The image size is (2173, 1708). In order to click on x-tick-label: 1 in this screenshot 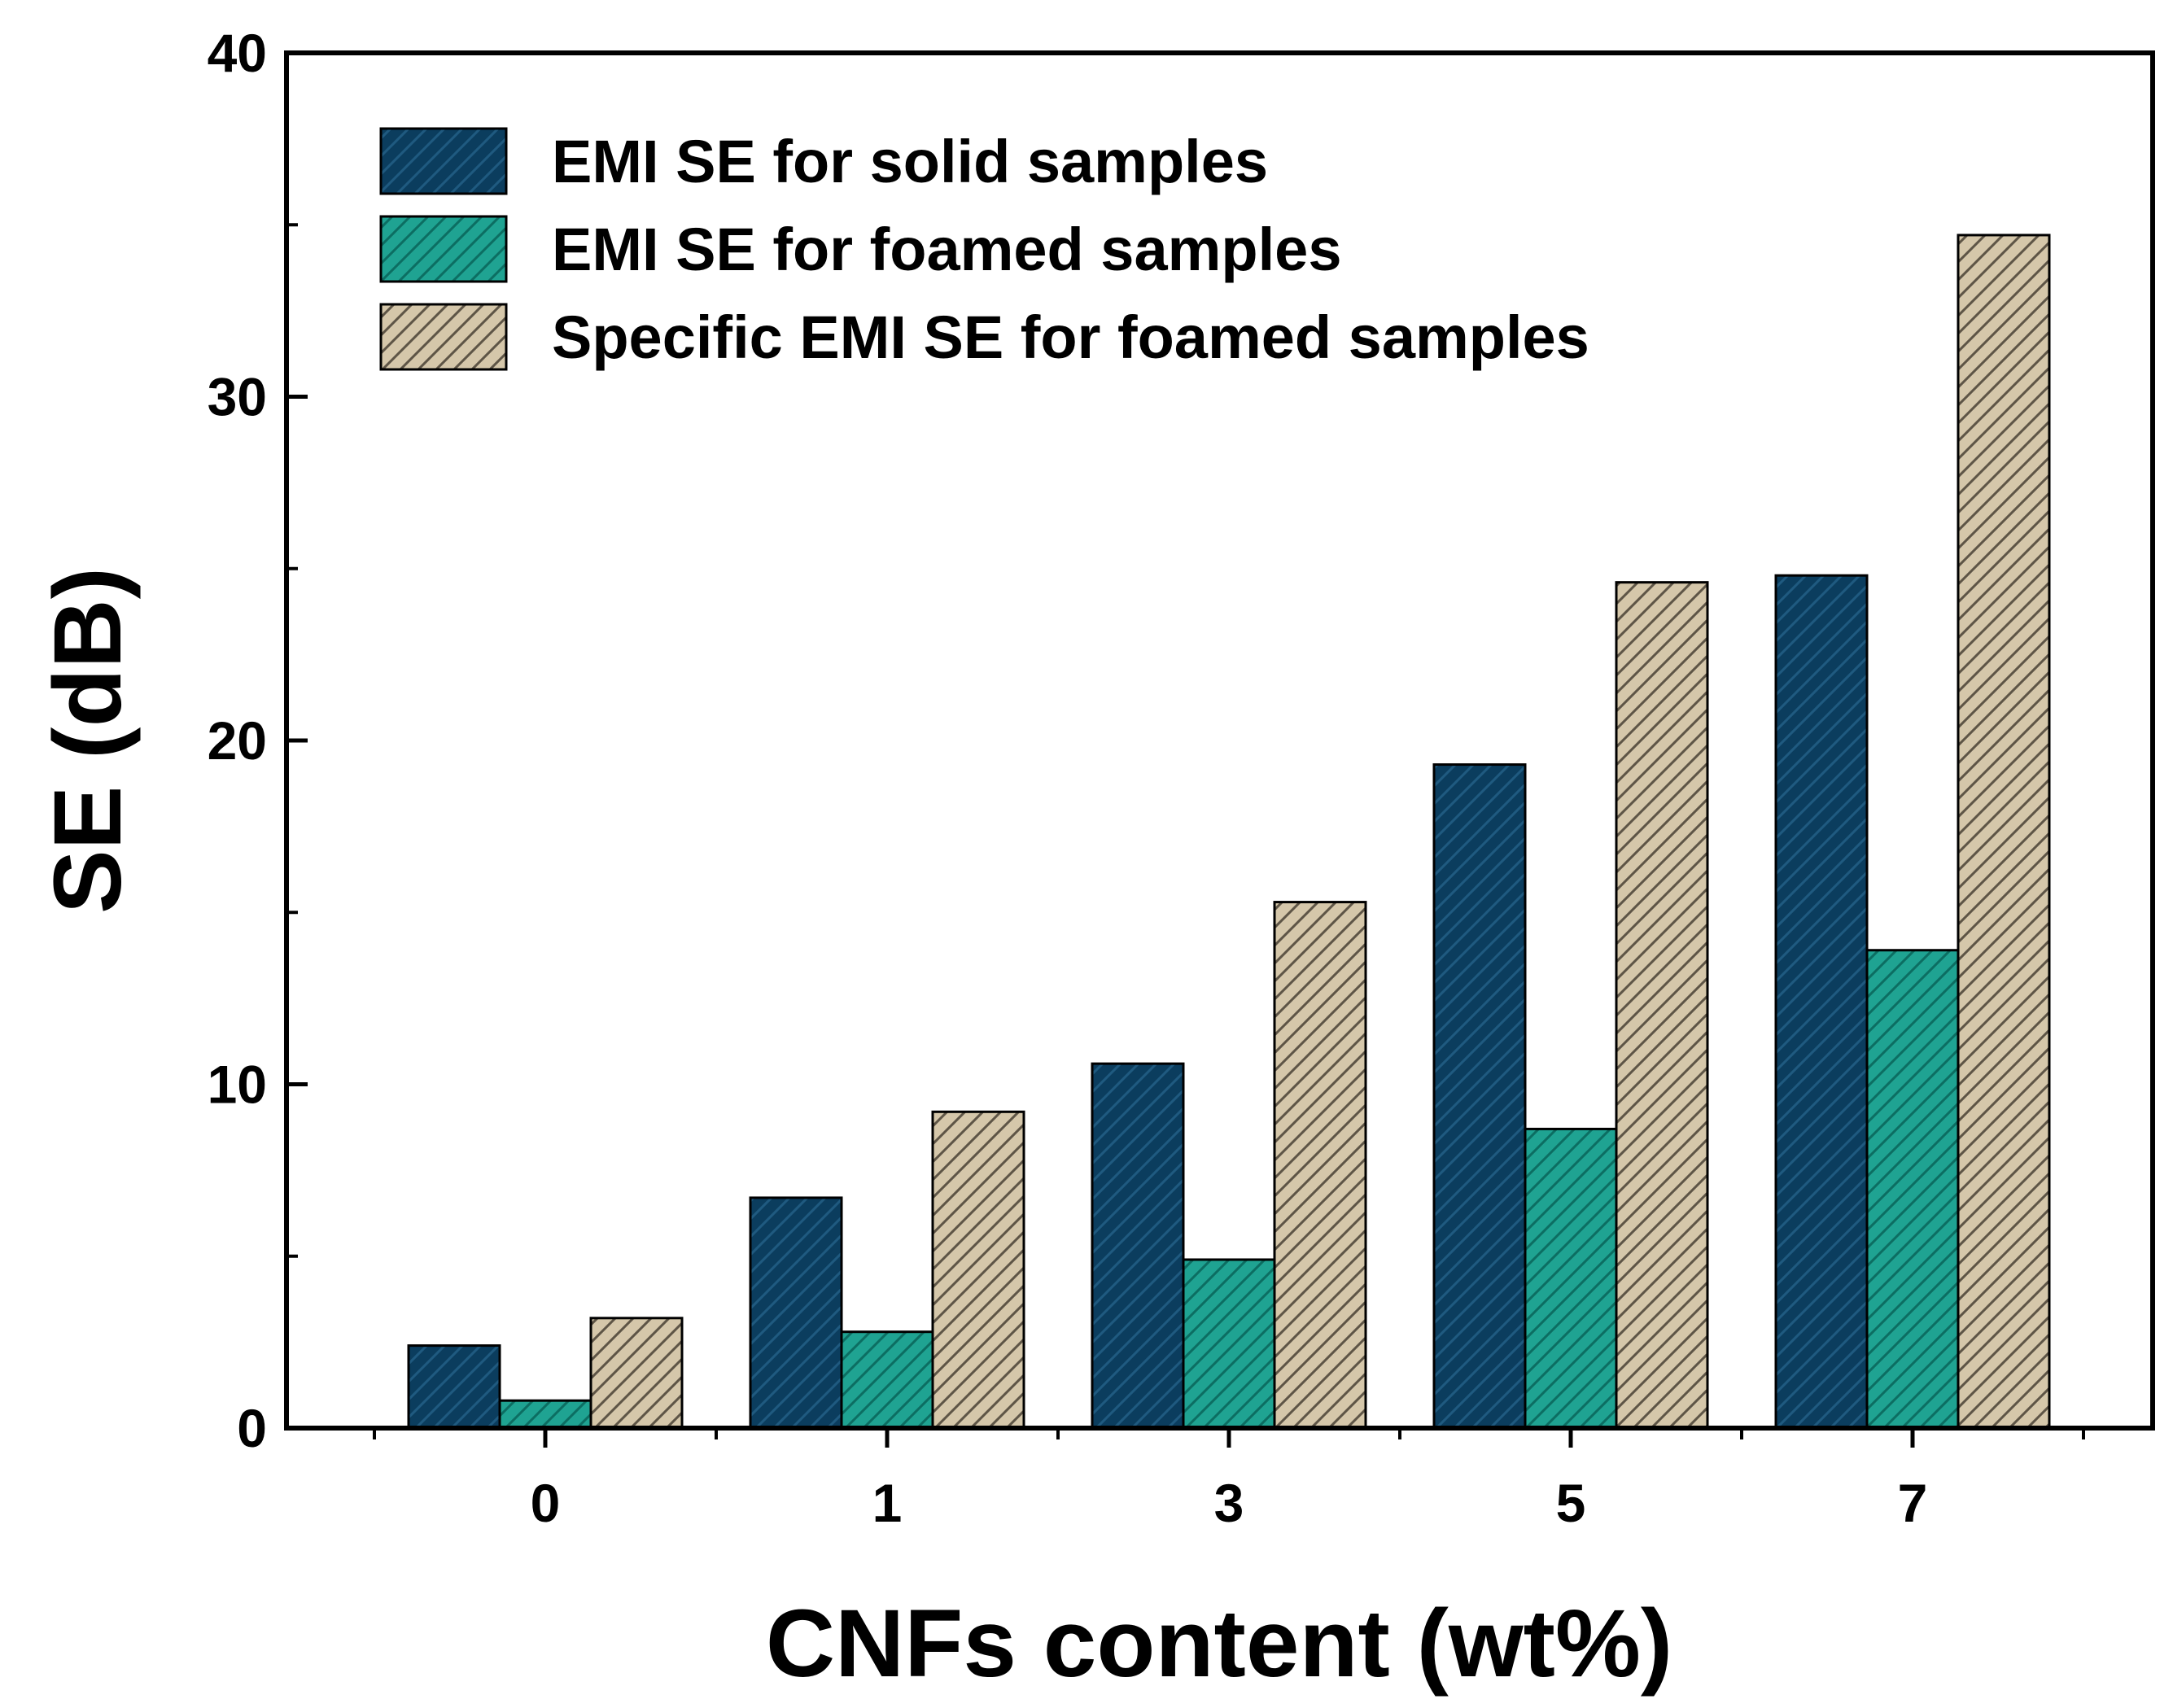, I will do `click(888, 1503)`.